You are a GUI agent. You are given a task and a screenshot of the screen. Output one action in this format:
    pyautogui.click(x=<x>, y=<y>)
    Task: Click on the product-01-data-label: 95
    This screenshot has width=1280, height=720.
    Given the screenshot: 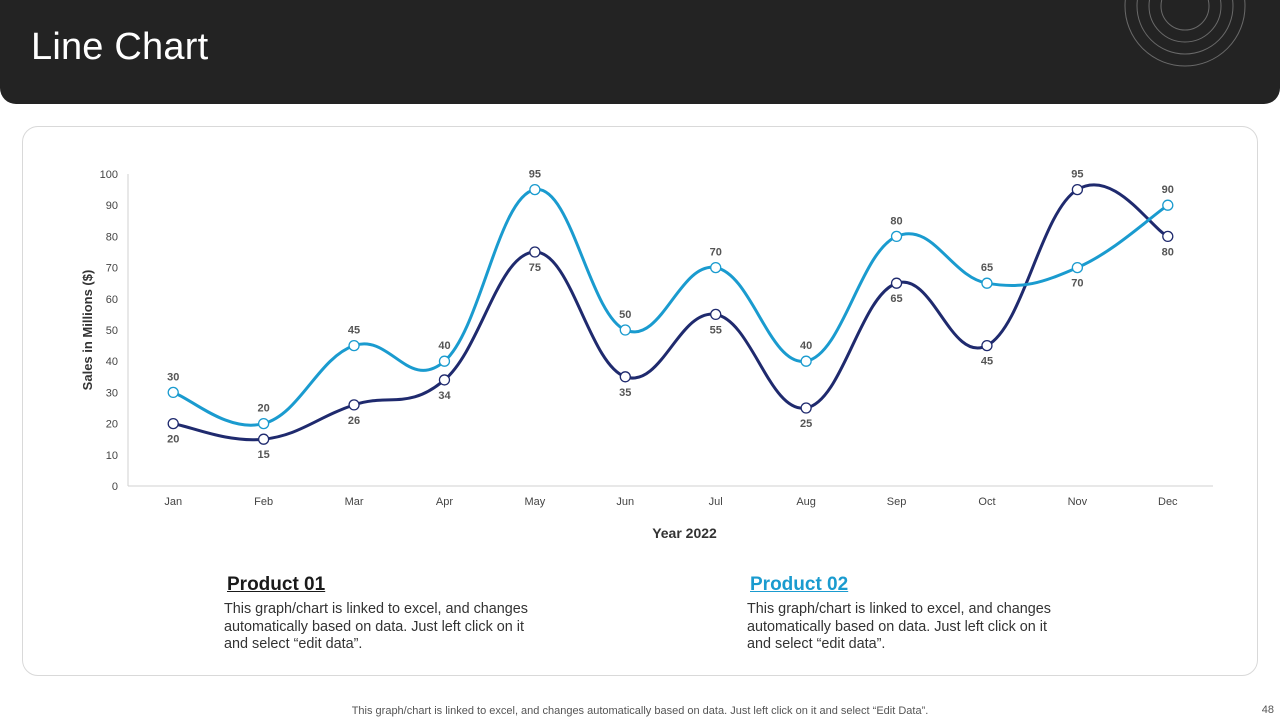 What is the action you would take?
    pyautogui.click(x=1077, y=175)
    